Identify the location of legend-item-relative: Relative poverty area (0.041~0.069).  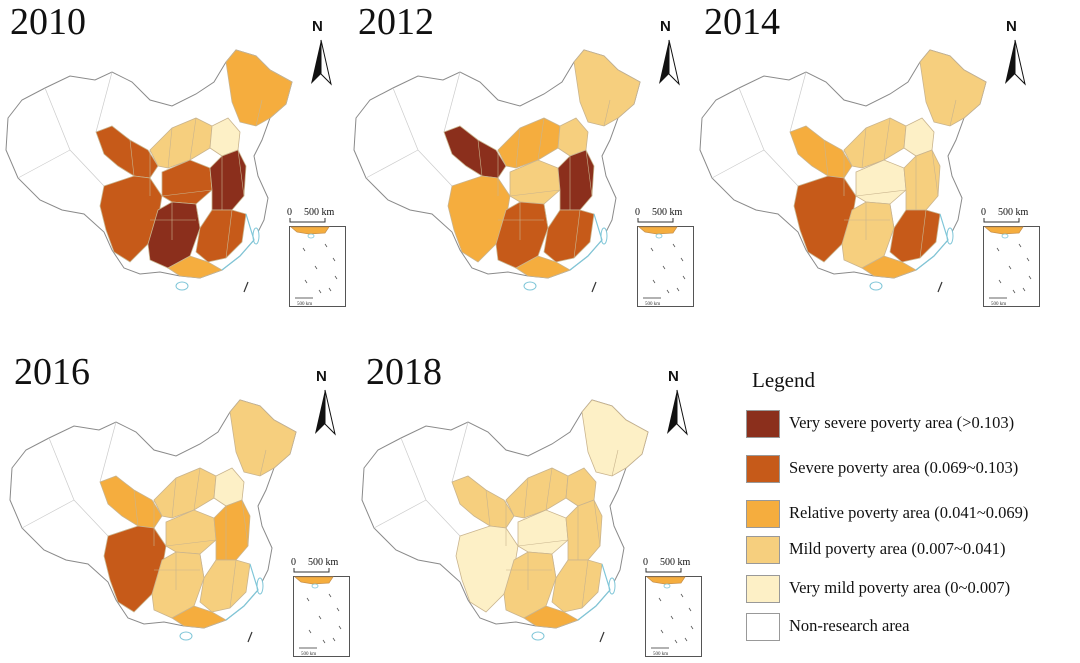
(913, 515).